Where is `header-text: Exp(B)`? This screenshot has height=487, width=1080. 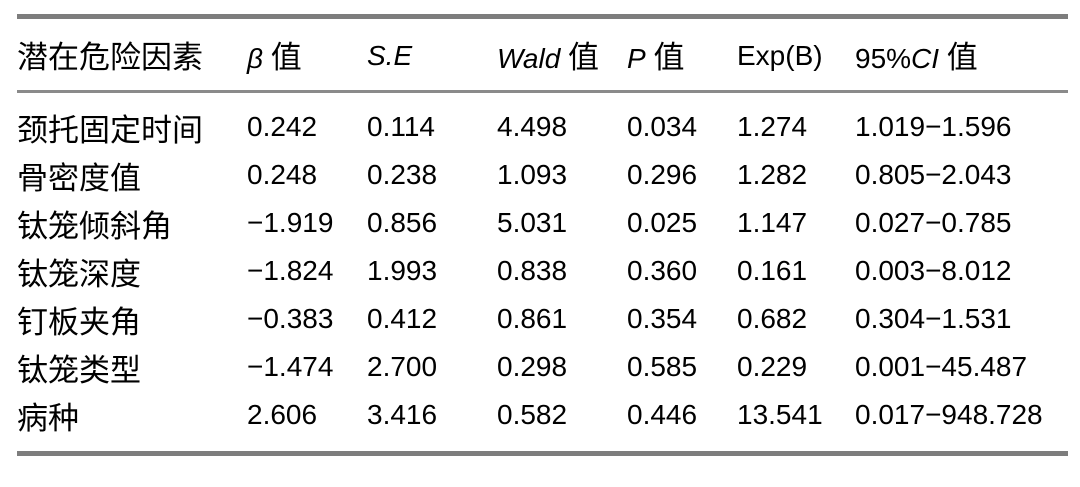
header-text: Exp(B) is located at coordinates (780, 55).